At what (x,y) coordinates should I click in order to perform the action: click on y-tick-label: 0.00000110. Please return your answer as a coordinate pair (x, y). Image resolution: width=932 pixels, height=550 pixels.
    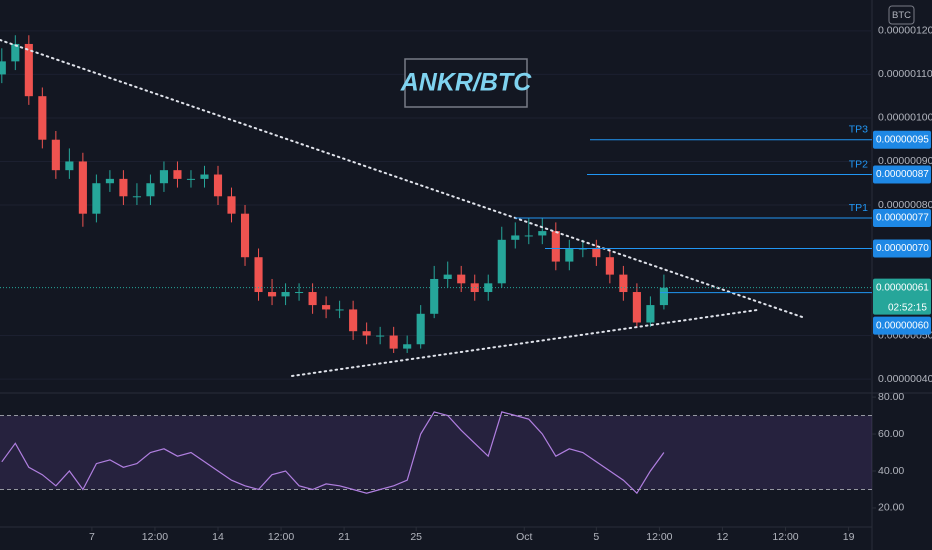
    Looking at the image, I should click on (905, 74).